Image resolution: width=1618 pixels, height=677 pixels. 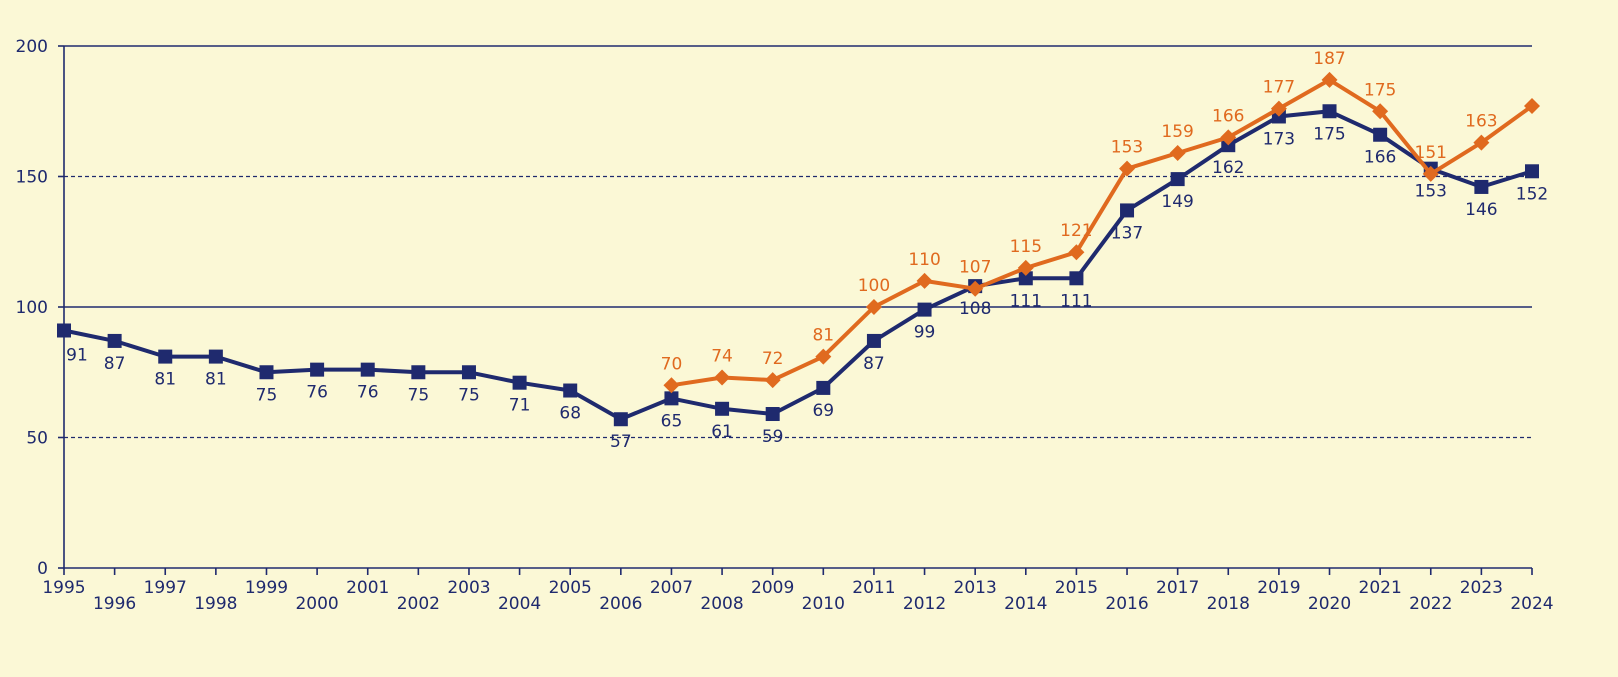 What do you see at coordinates (77, 355) in the screenshot?
I see `series-1-data-label-1995: 91` at bounding box center [77, 355].